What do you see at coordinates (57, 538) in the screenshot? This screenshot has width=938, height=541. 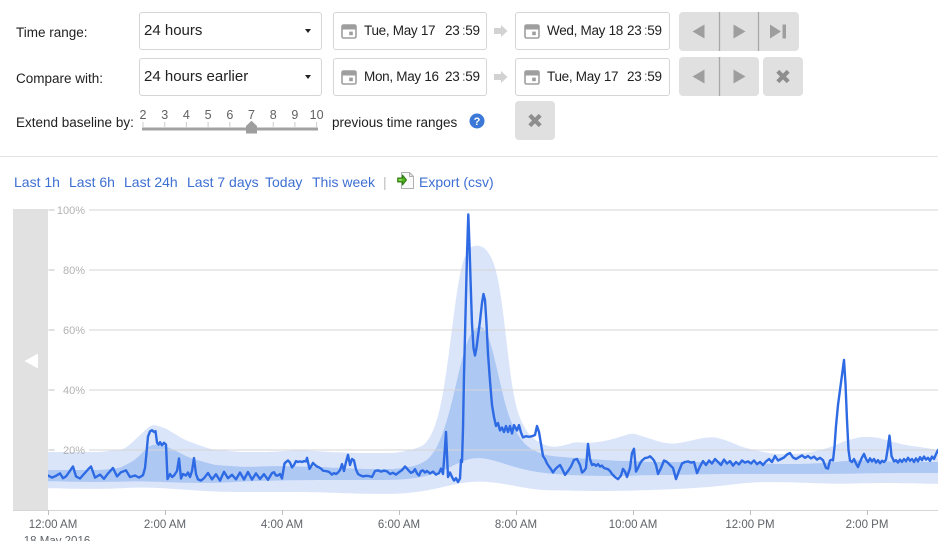 I see `svg-text: 18 May 2016` at bounding box center [57, 538].